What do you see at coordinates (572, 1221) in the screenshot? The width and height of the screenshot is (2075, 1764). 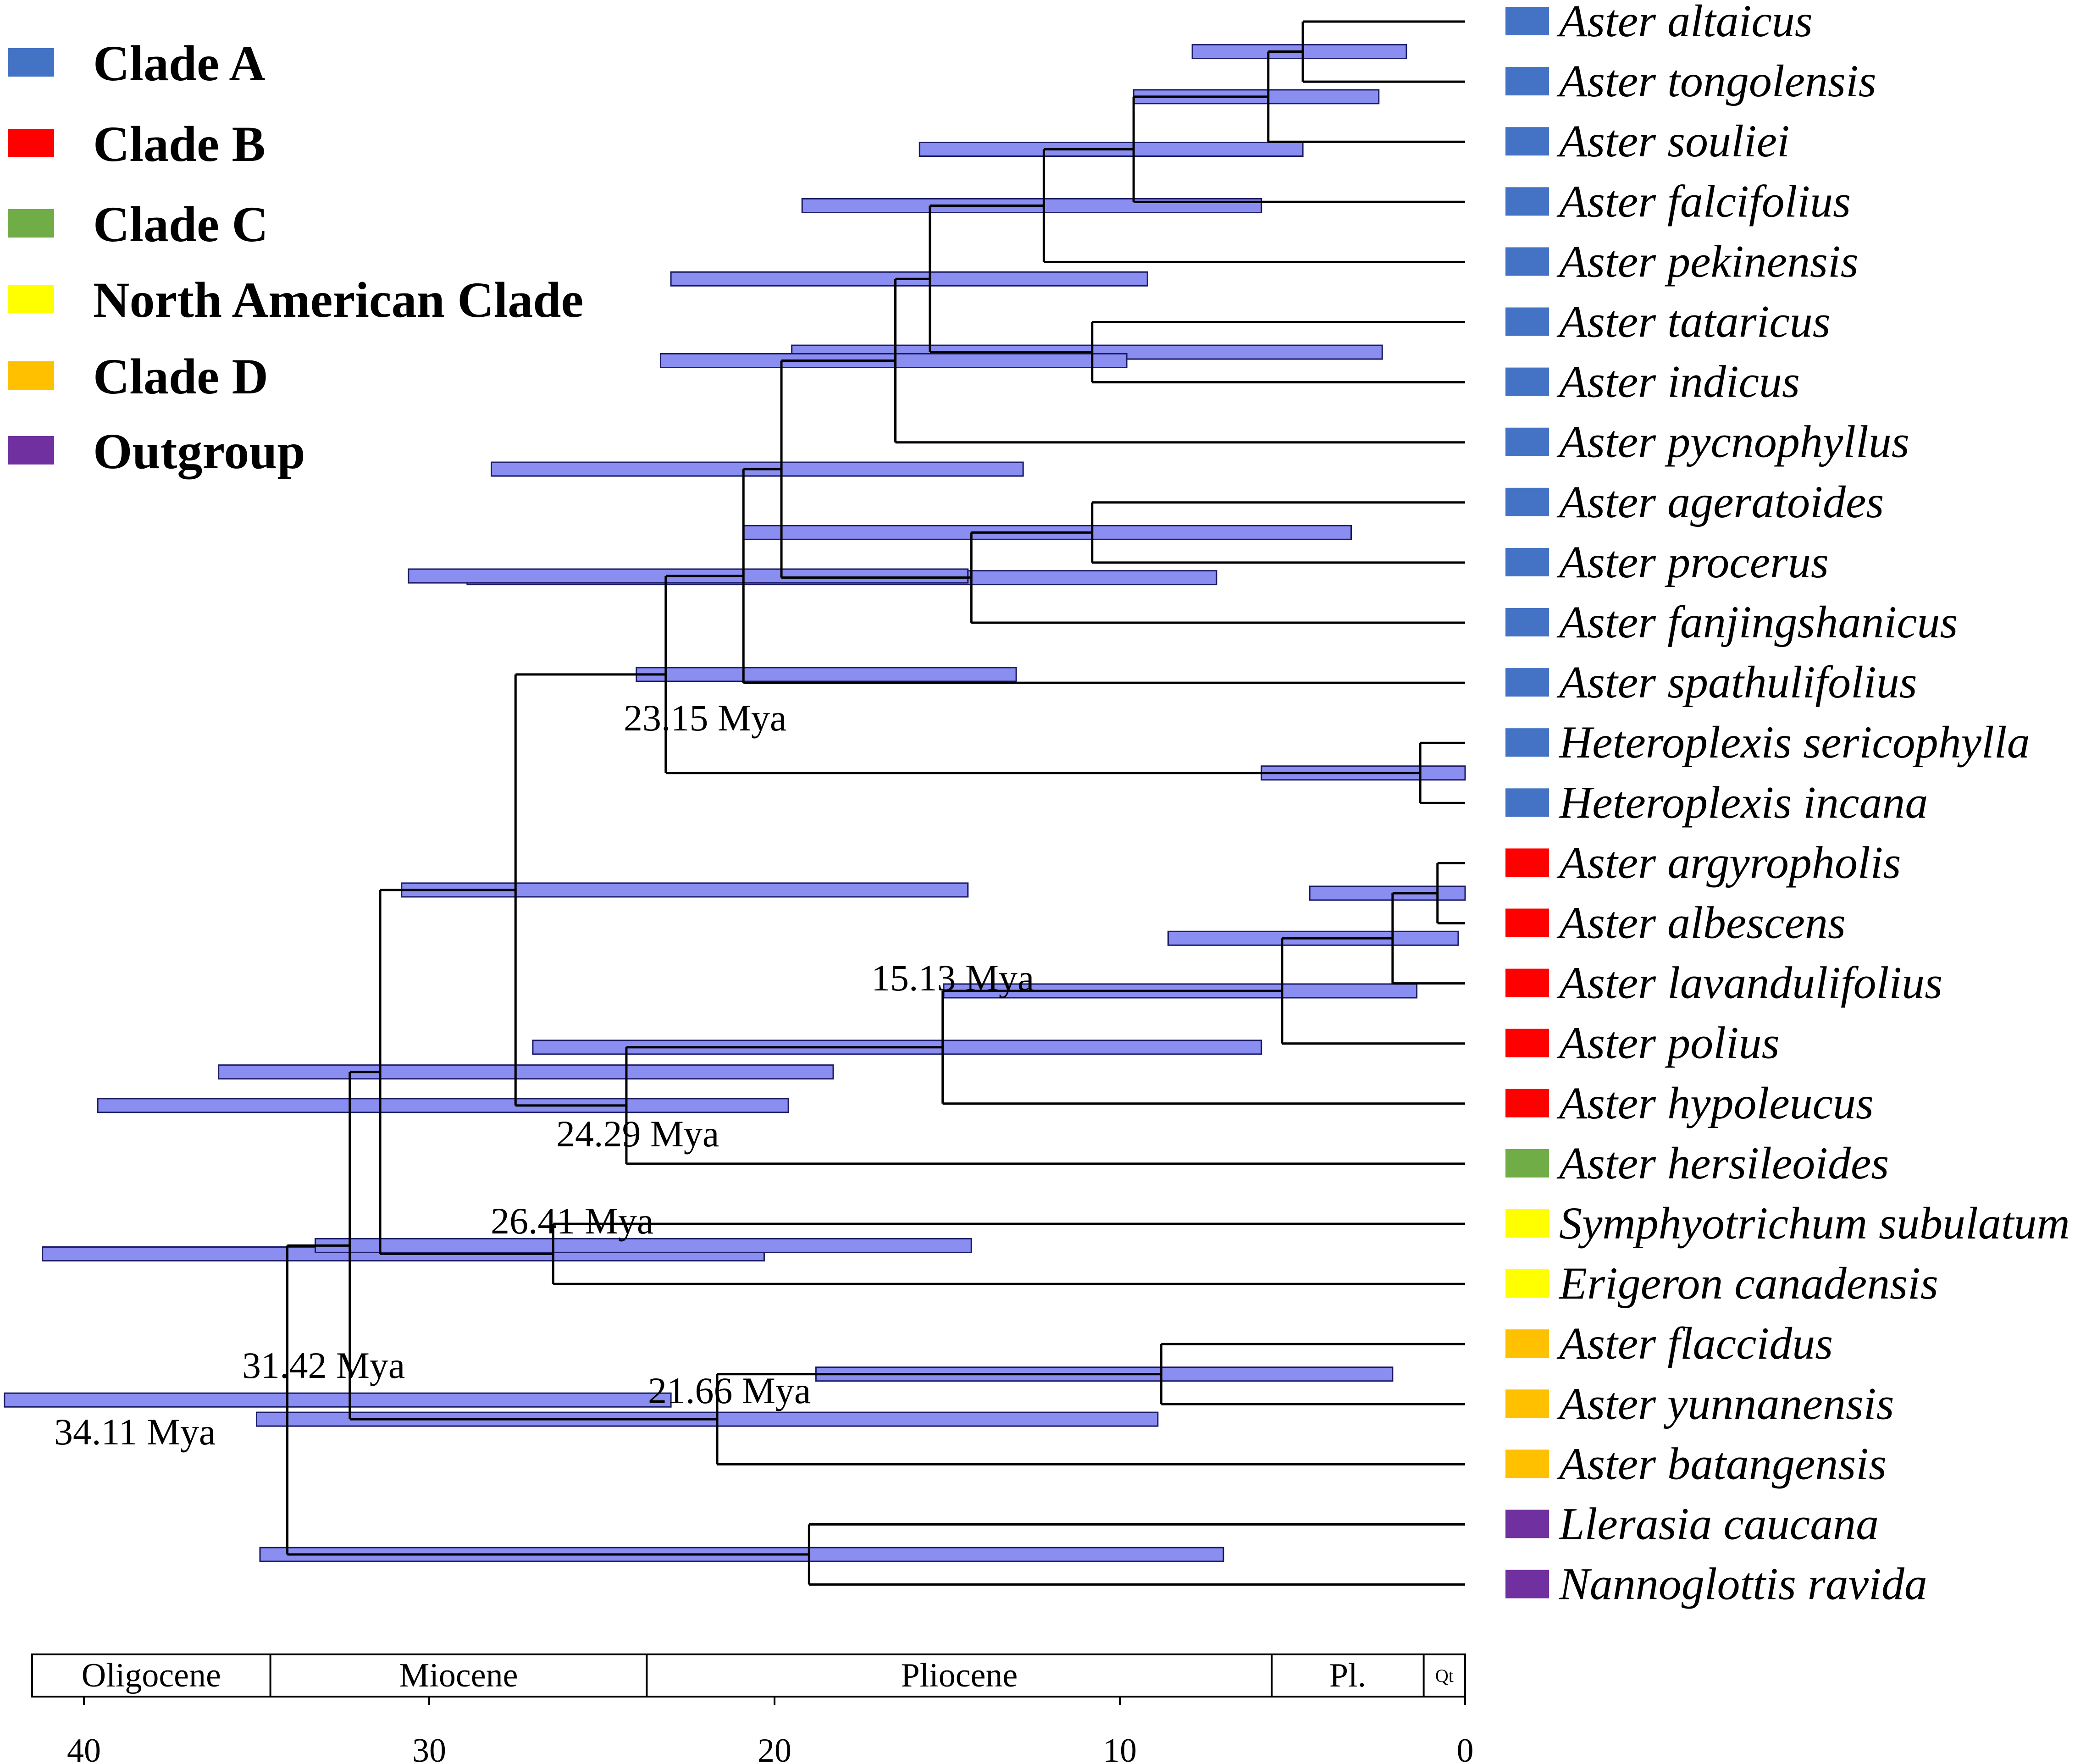 I see `node-age-label: 26.41 Mya` at bounding box center [572, 1221].